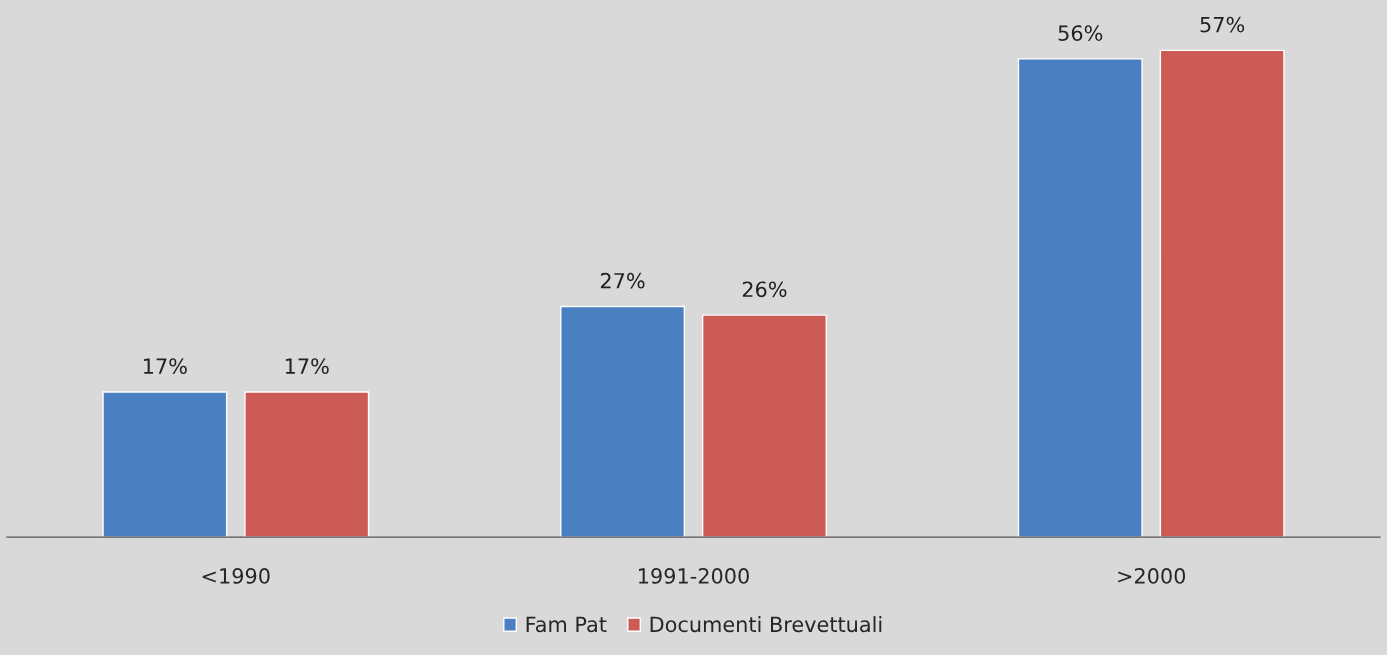 The height and width of the screenshot is (655, 1387). I want to click on x-tick-label: 1991-2000, so click(694, 576).